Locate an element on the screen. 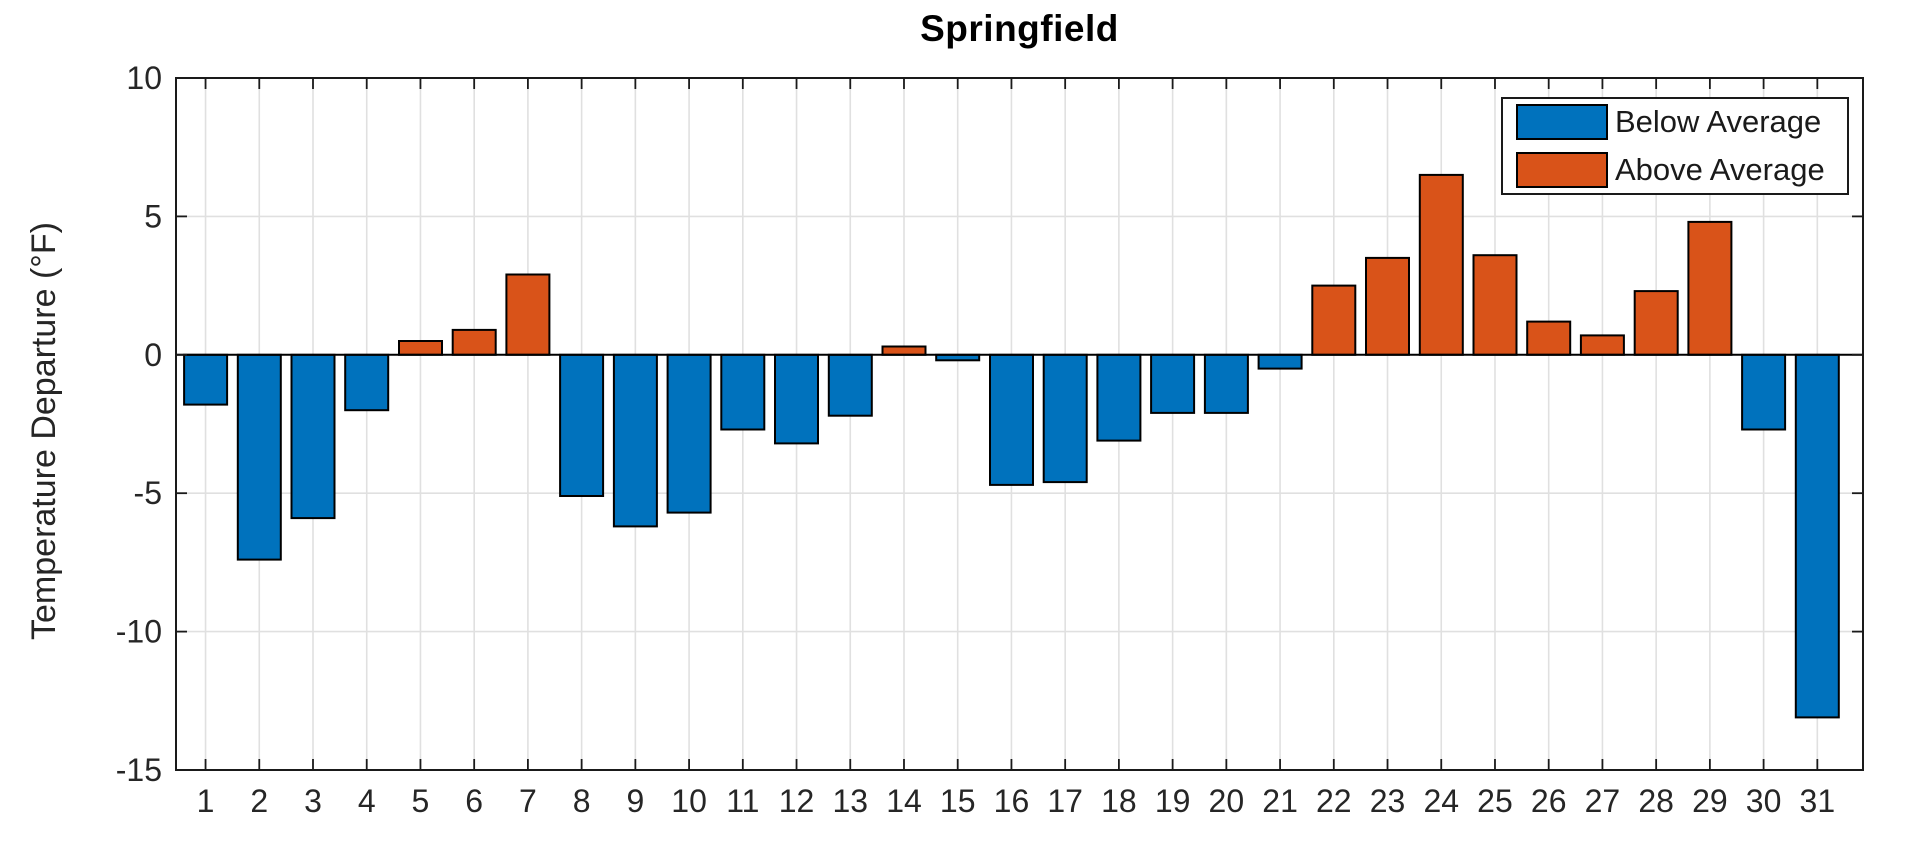  x-tick-label: 7 is located at coordinates (528, 801).